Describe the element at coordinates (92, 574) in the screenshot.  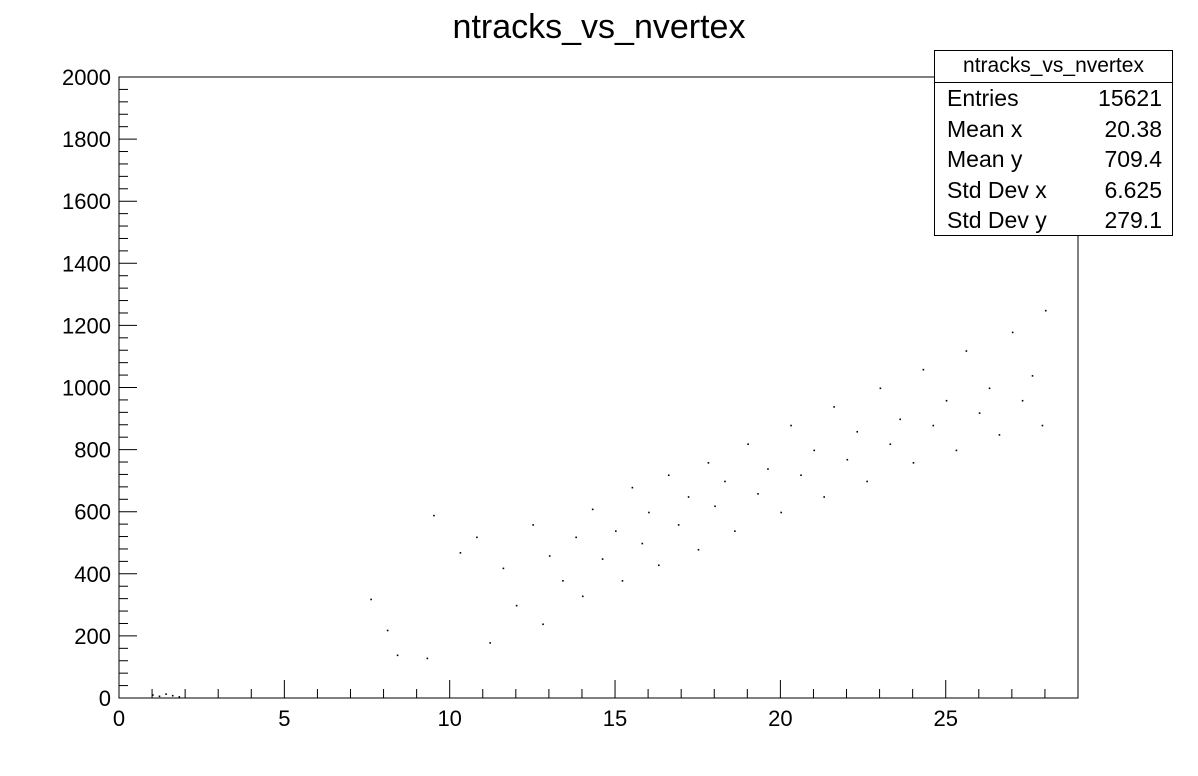
I see `y-tick-label: 400` at that location.